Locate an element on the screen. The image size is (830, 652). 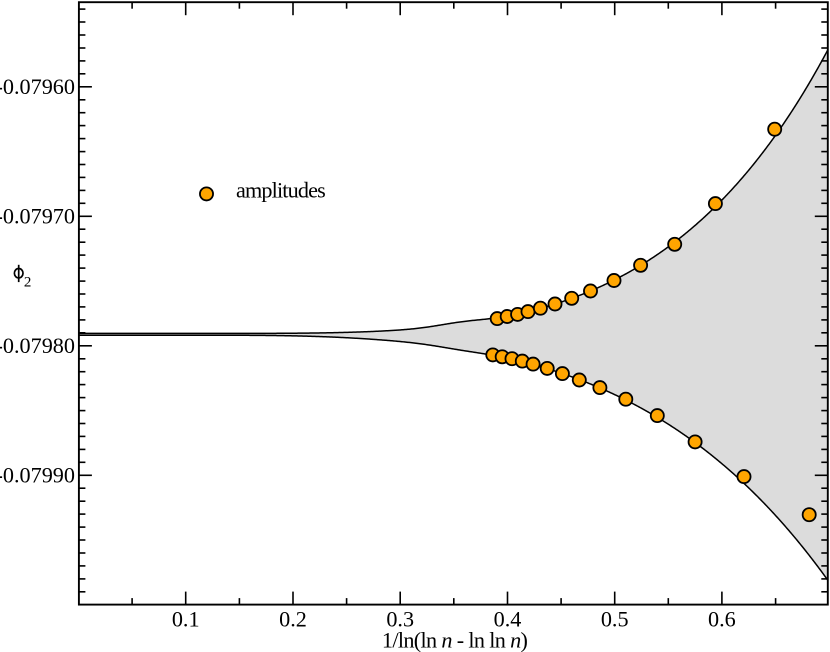
svg-text: 0.1 is located at coordinates (186, 619).